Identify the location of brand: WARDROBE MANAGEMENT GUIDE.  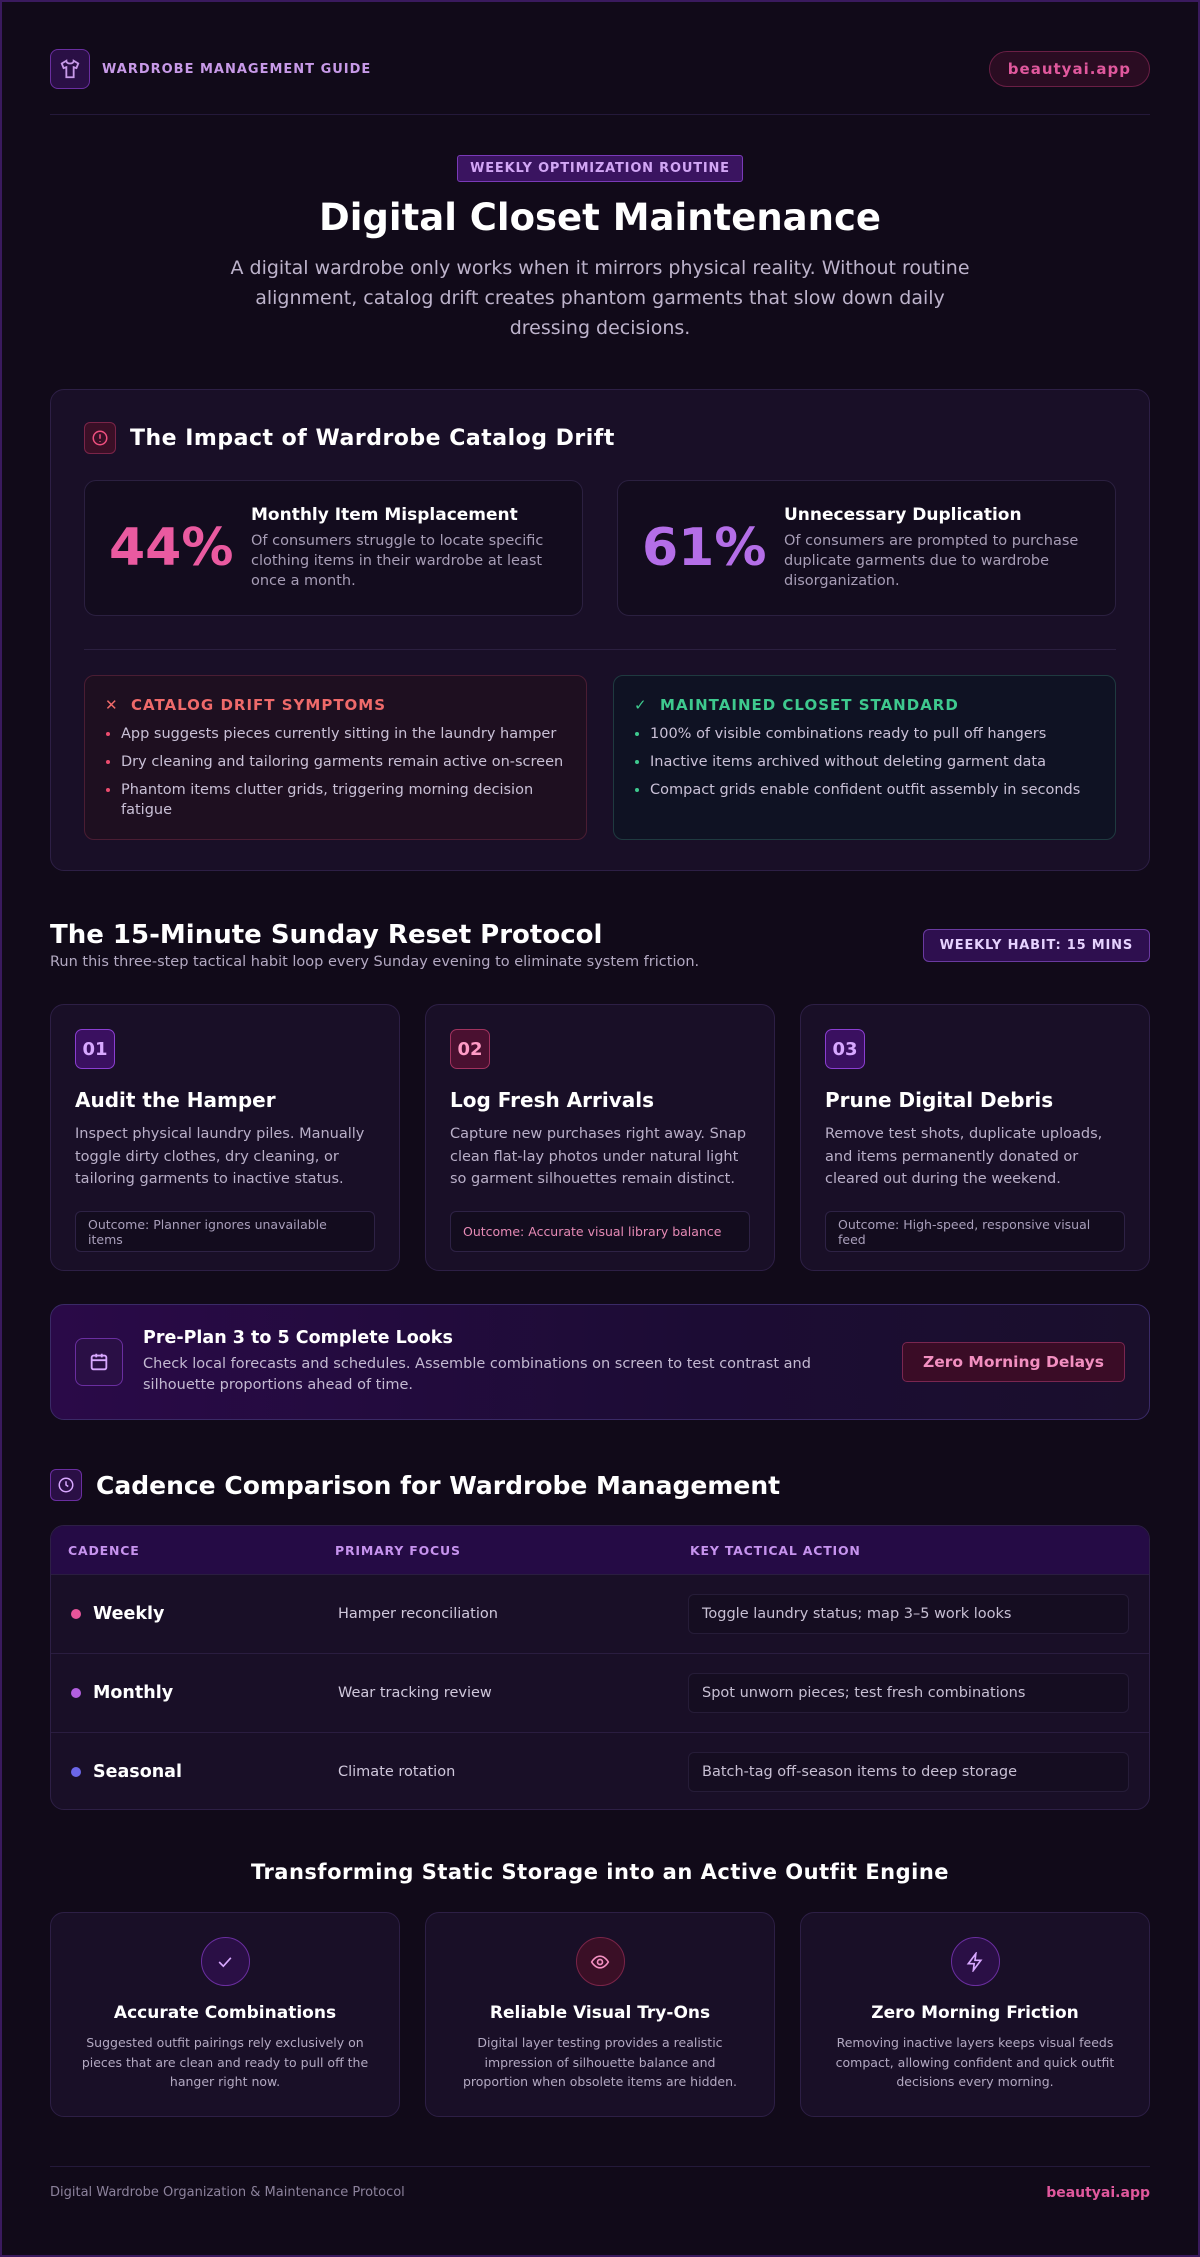
(210, 69).